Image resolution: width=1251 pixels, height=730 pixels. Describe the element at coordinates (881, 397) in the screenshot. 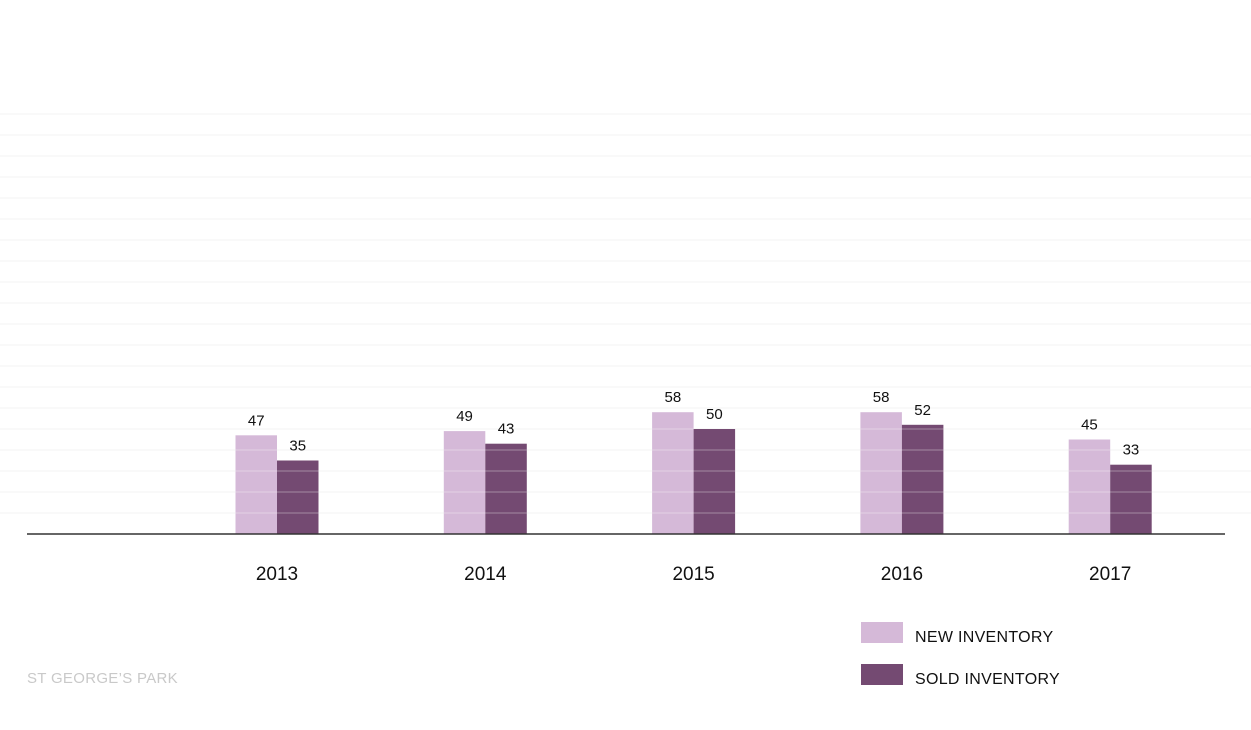

I see `data-label-new-2016: 58` at that location.